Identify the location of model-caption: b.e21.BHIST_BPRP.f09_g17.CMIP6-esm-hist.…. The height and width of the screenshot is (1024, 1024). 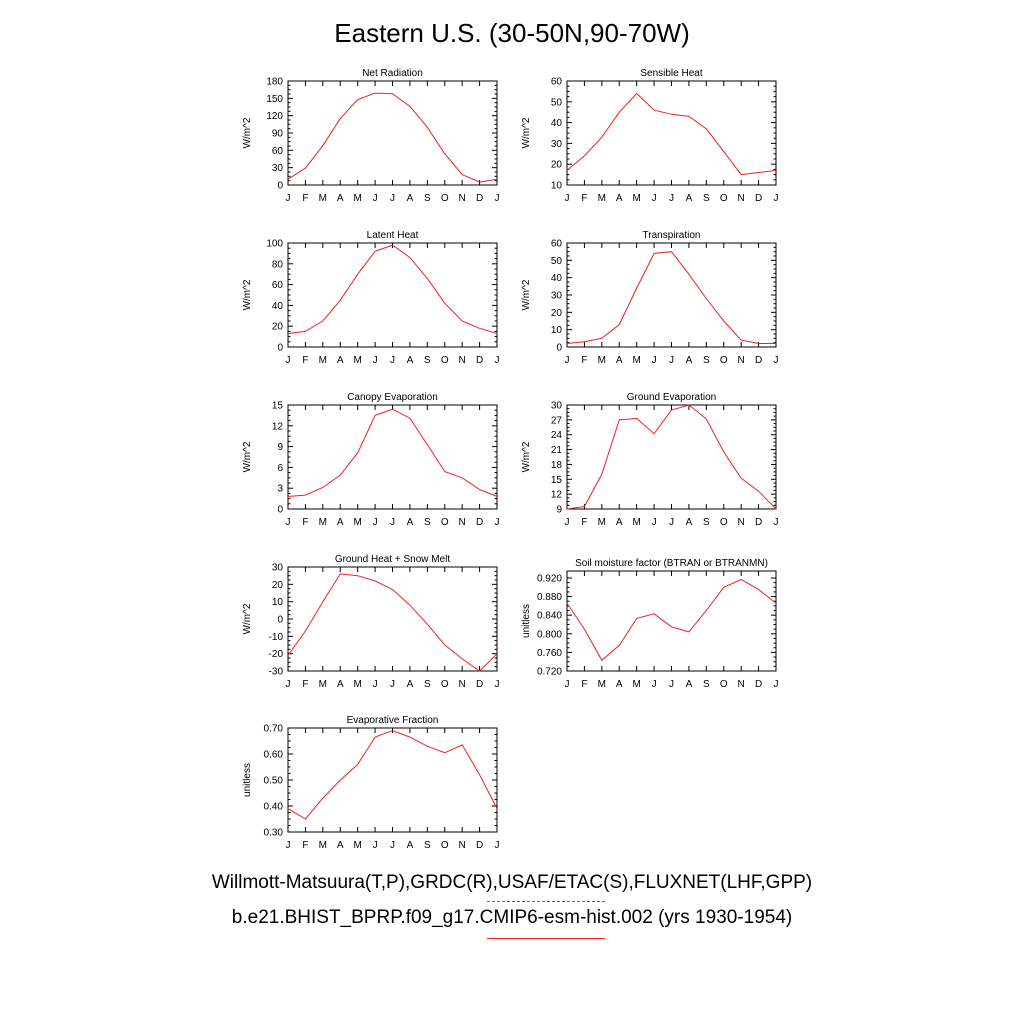
(512, 917).